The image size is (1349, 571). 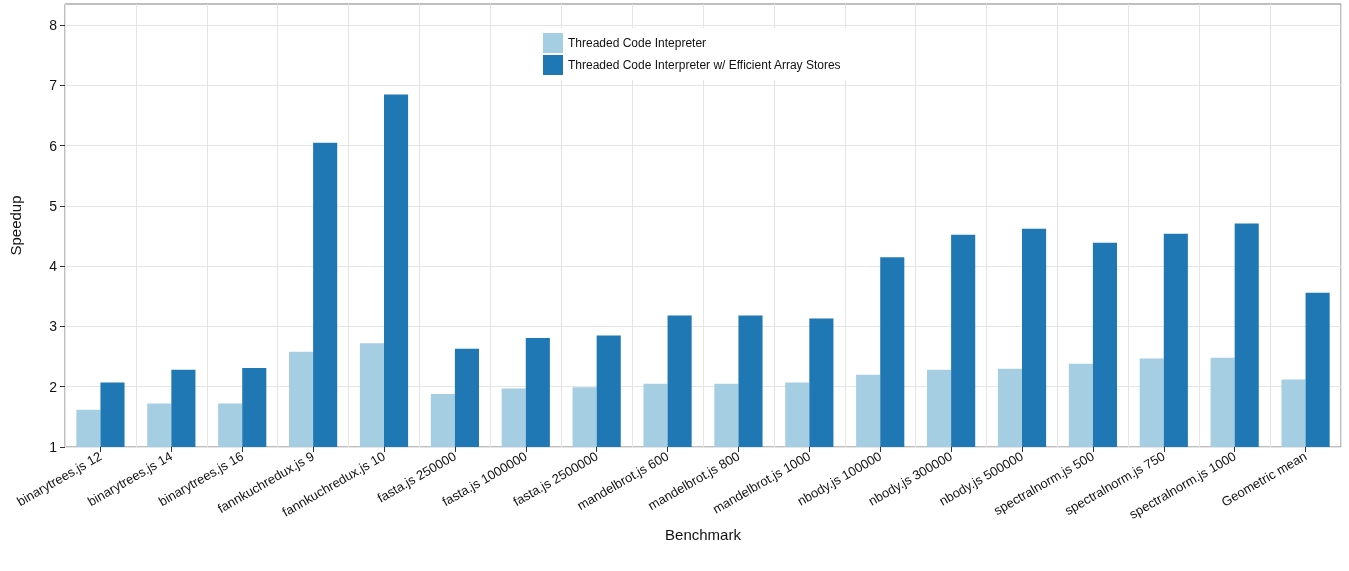 What do you see at coordinates (15, 225) in the screenshot?
I see `y-axis-title: Speedup` at bounding box center [15, 225].